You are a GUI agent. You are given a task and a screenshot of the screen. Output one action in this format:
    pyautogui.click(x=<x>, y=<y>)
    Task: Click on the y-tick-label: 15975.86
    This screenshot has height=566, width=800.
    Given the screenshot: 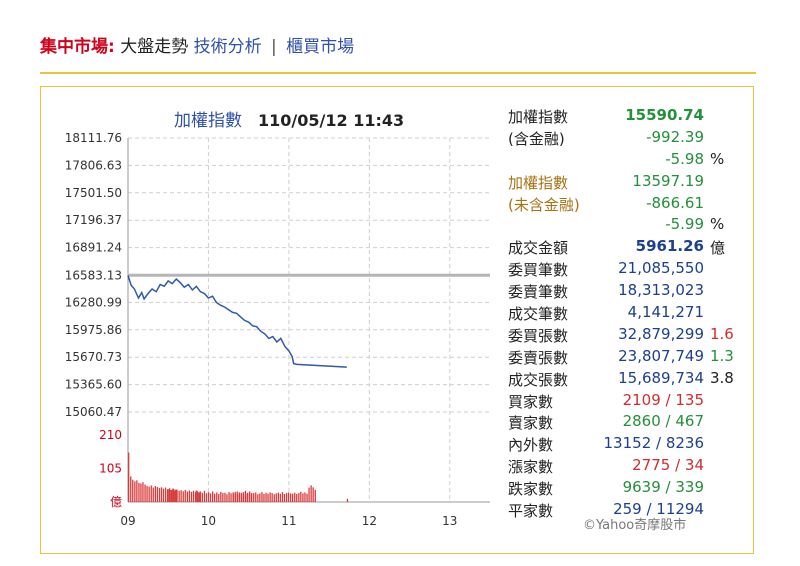 What is the action you would take?
    pyautogui.click(x=93, y=330)
    